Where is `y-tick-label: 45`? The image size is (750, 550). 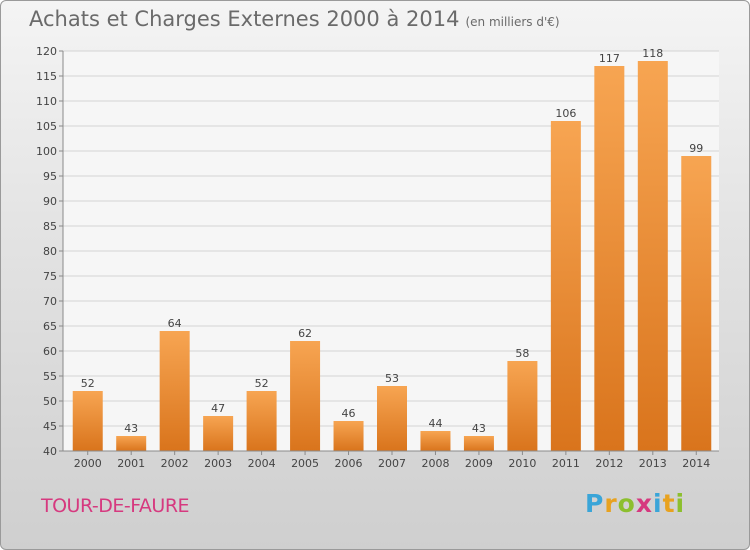
y-tick-label: 45 is located at coordinates (50, 426).